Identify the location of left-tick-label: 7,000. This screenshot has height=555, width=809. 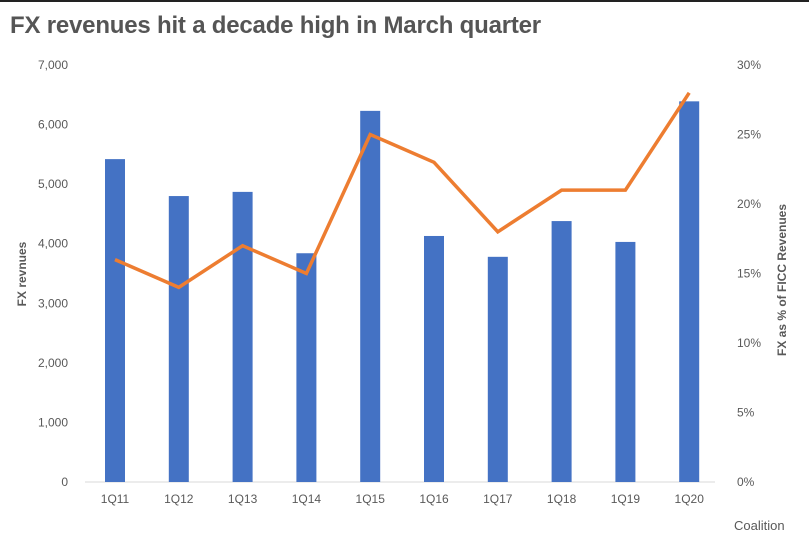
(53, 65).